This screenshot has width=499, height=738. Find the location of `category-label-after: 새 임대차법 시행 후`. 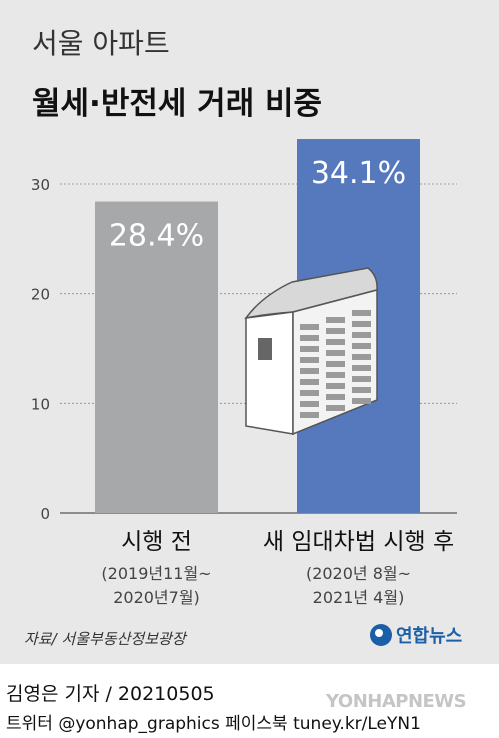

category-label-after: 새 임대차법 시행 후 is located at coordinates (358, 542).